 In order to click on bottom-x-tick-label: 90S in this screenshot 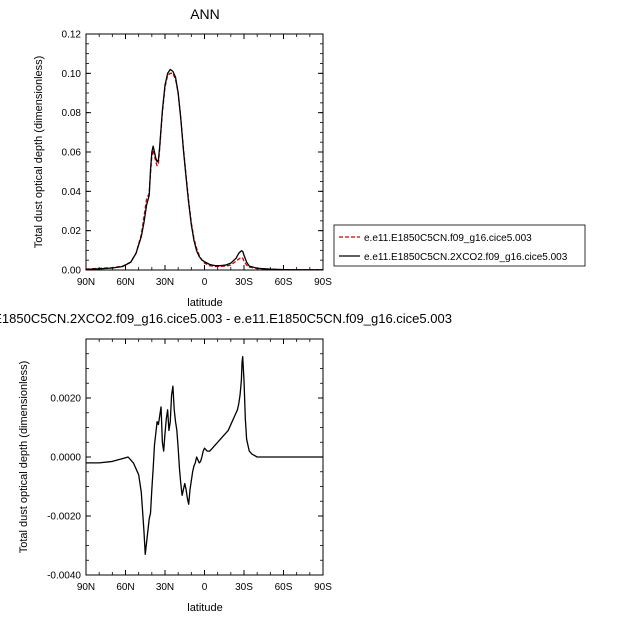, I will do `click(323, 587)`.